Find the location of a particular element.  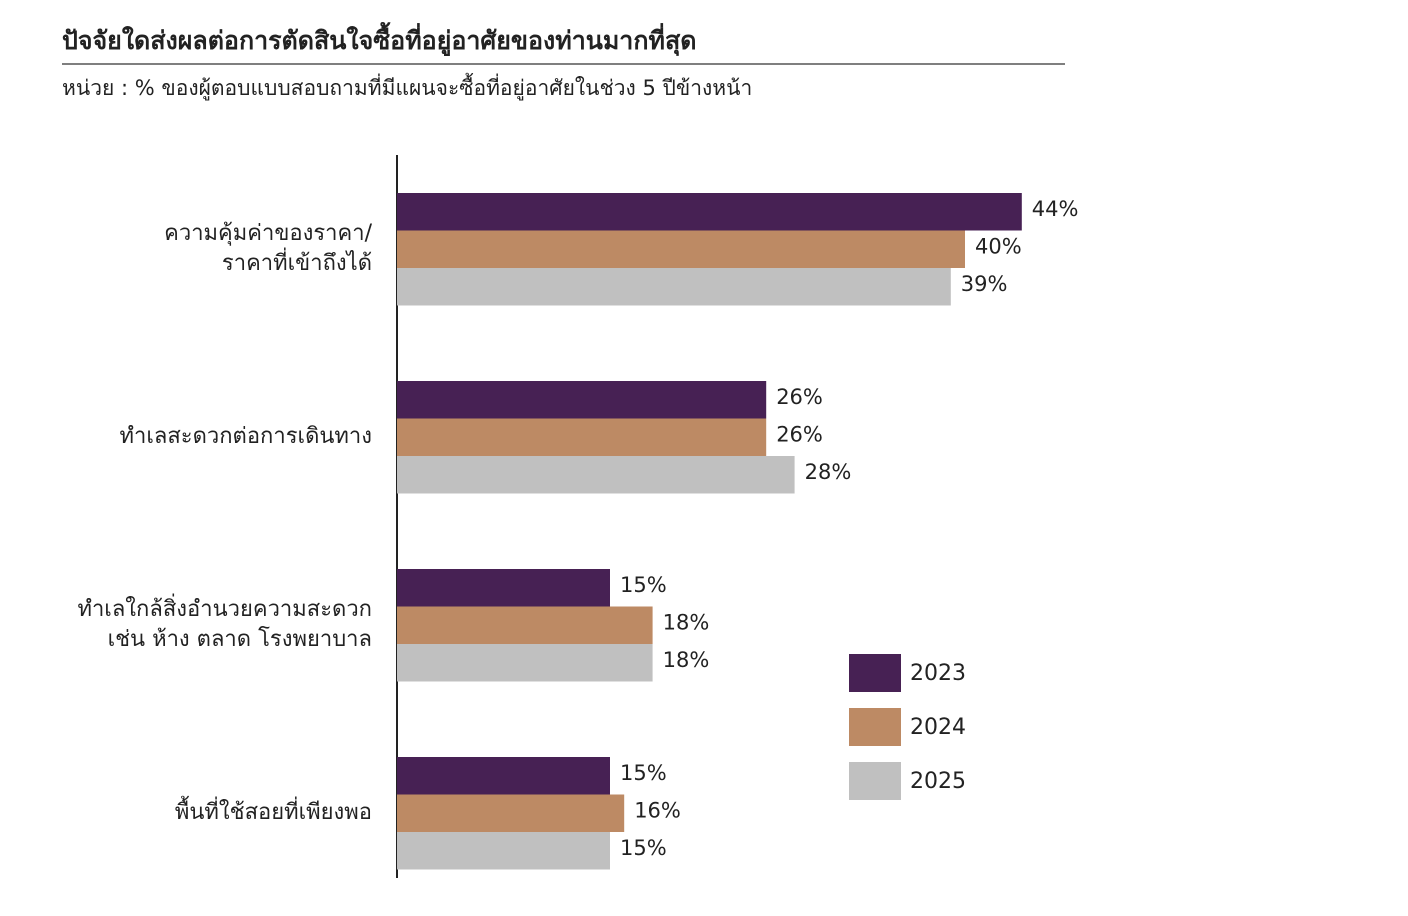

category-label: ความคุ้มค่าของราคา/ ราคาที่เข้าถึงได้ is located at coordinates (268, 249).